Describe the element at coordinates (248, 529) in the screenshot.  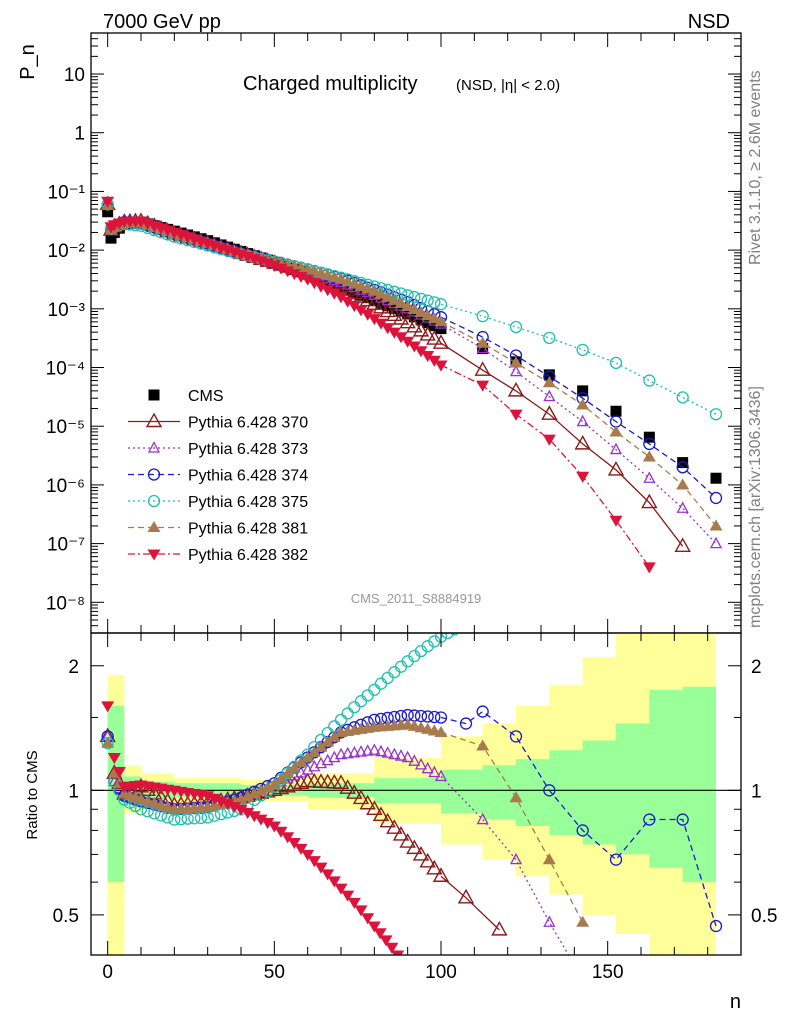
I see `legend-label: Pythia 6.428 381` at that location.